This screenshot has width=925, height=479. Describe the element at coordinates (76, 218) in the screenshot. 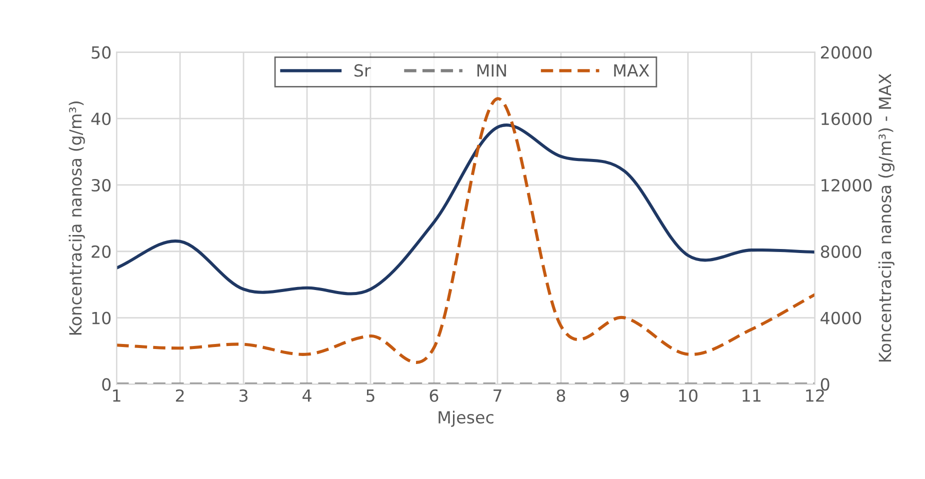

I see `y-axis-title: Koncentracija nanosa (g/m³)` at that location.